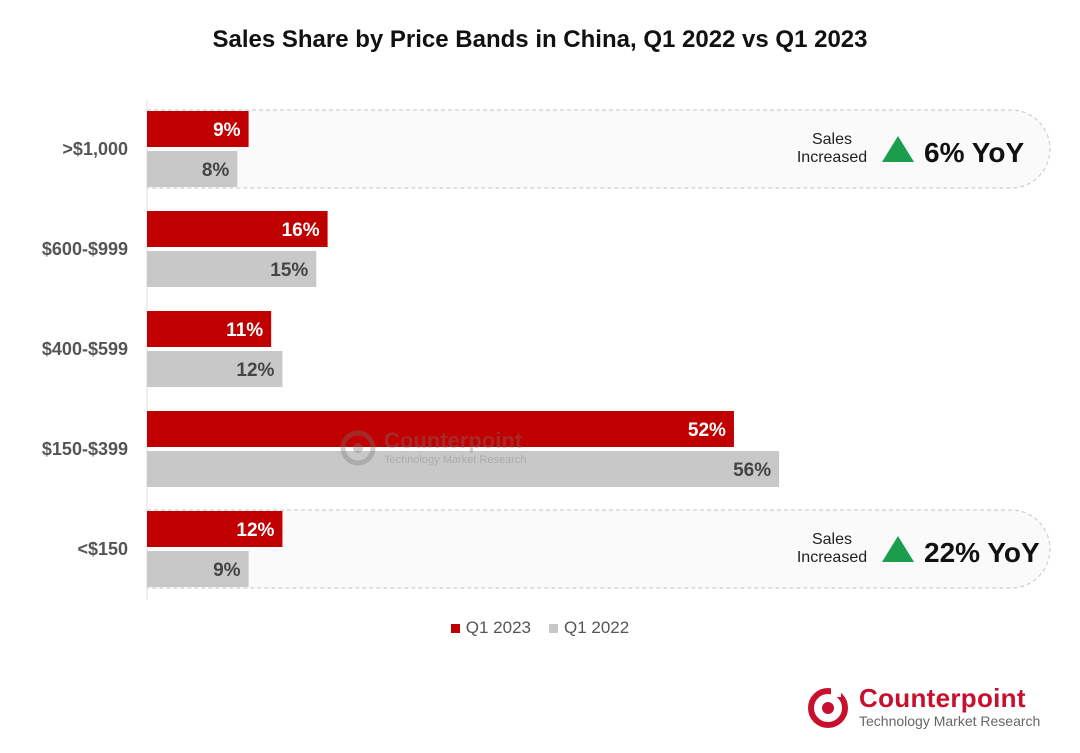 The width and height of the screenshot is (1080, 753). Describe the element at coordinates (498, 627) in the screenshot. I see `legend-label-q1-2023: Q1 2023` at that location.